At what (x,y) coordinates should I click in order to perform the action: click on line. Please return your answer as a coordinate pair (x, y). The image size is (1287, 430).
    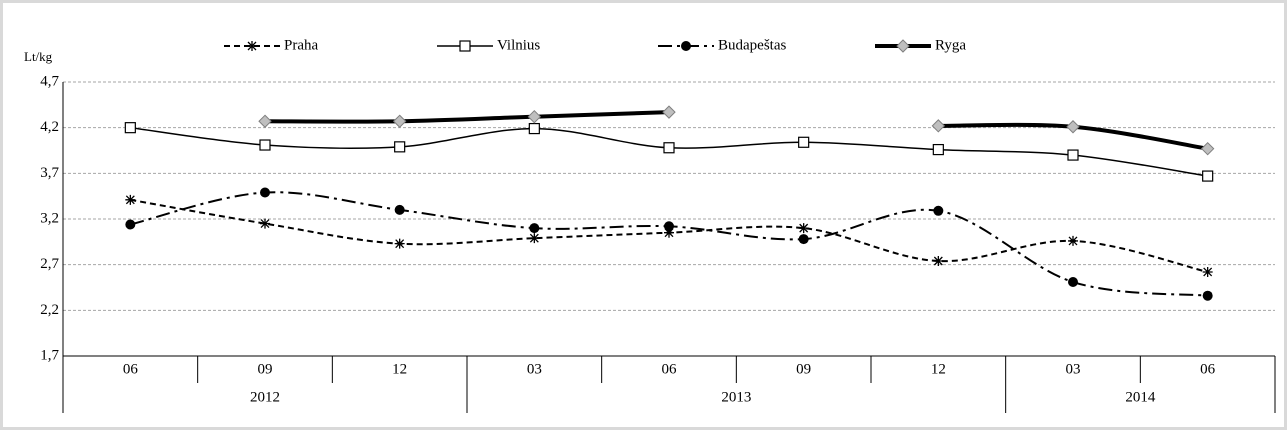
    Looking at the image, I should click on (467, 117).